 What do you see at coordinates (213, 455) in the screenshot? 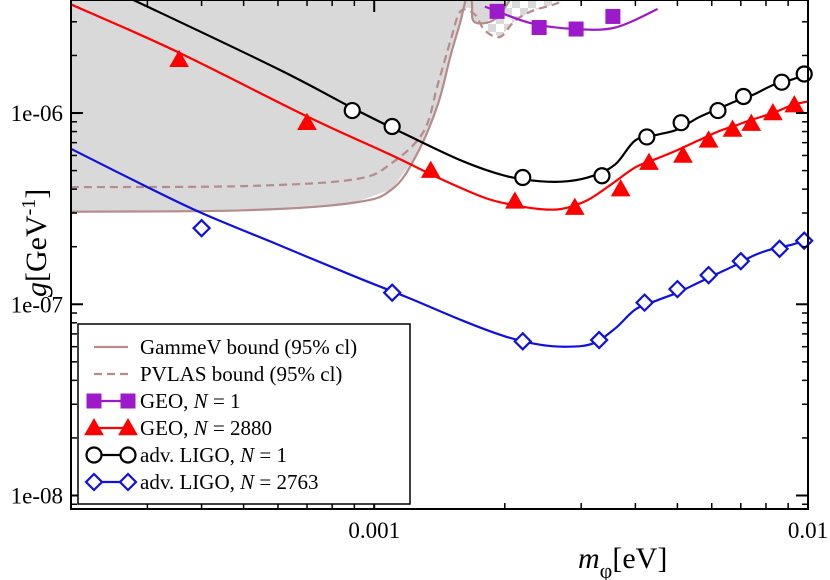
I see `legend-label: adv. LIGO, N = 1` at bounding box center [213, 455].